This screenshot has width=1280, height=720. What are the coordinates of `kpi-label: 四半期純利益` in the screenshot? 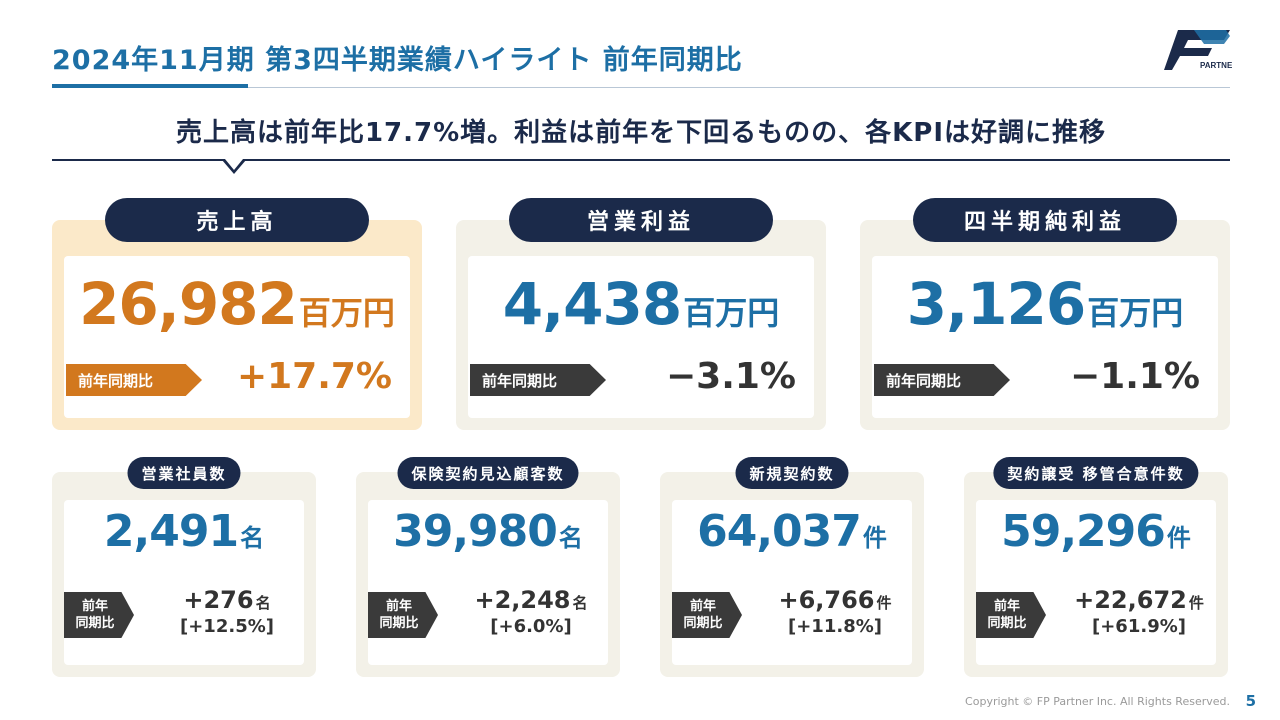 It's located at (1045, 220).